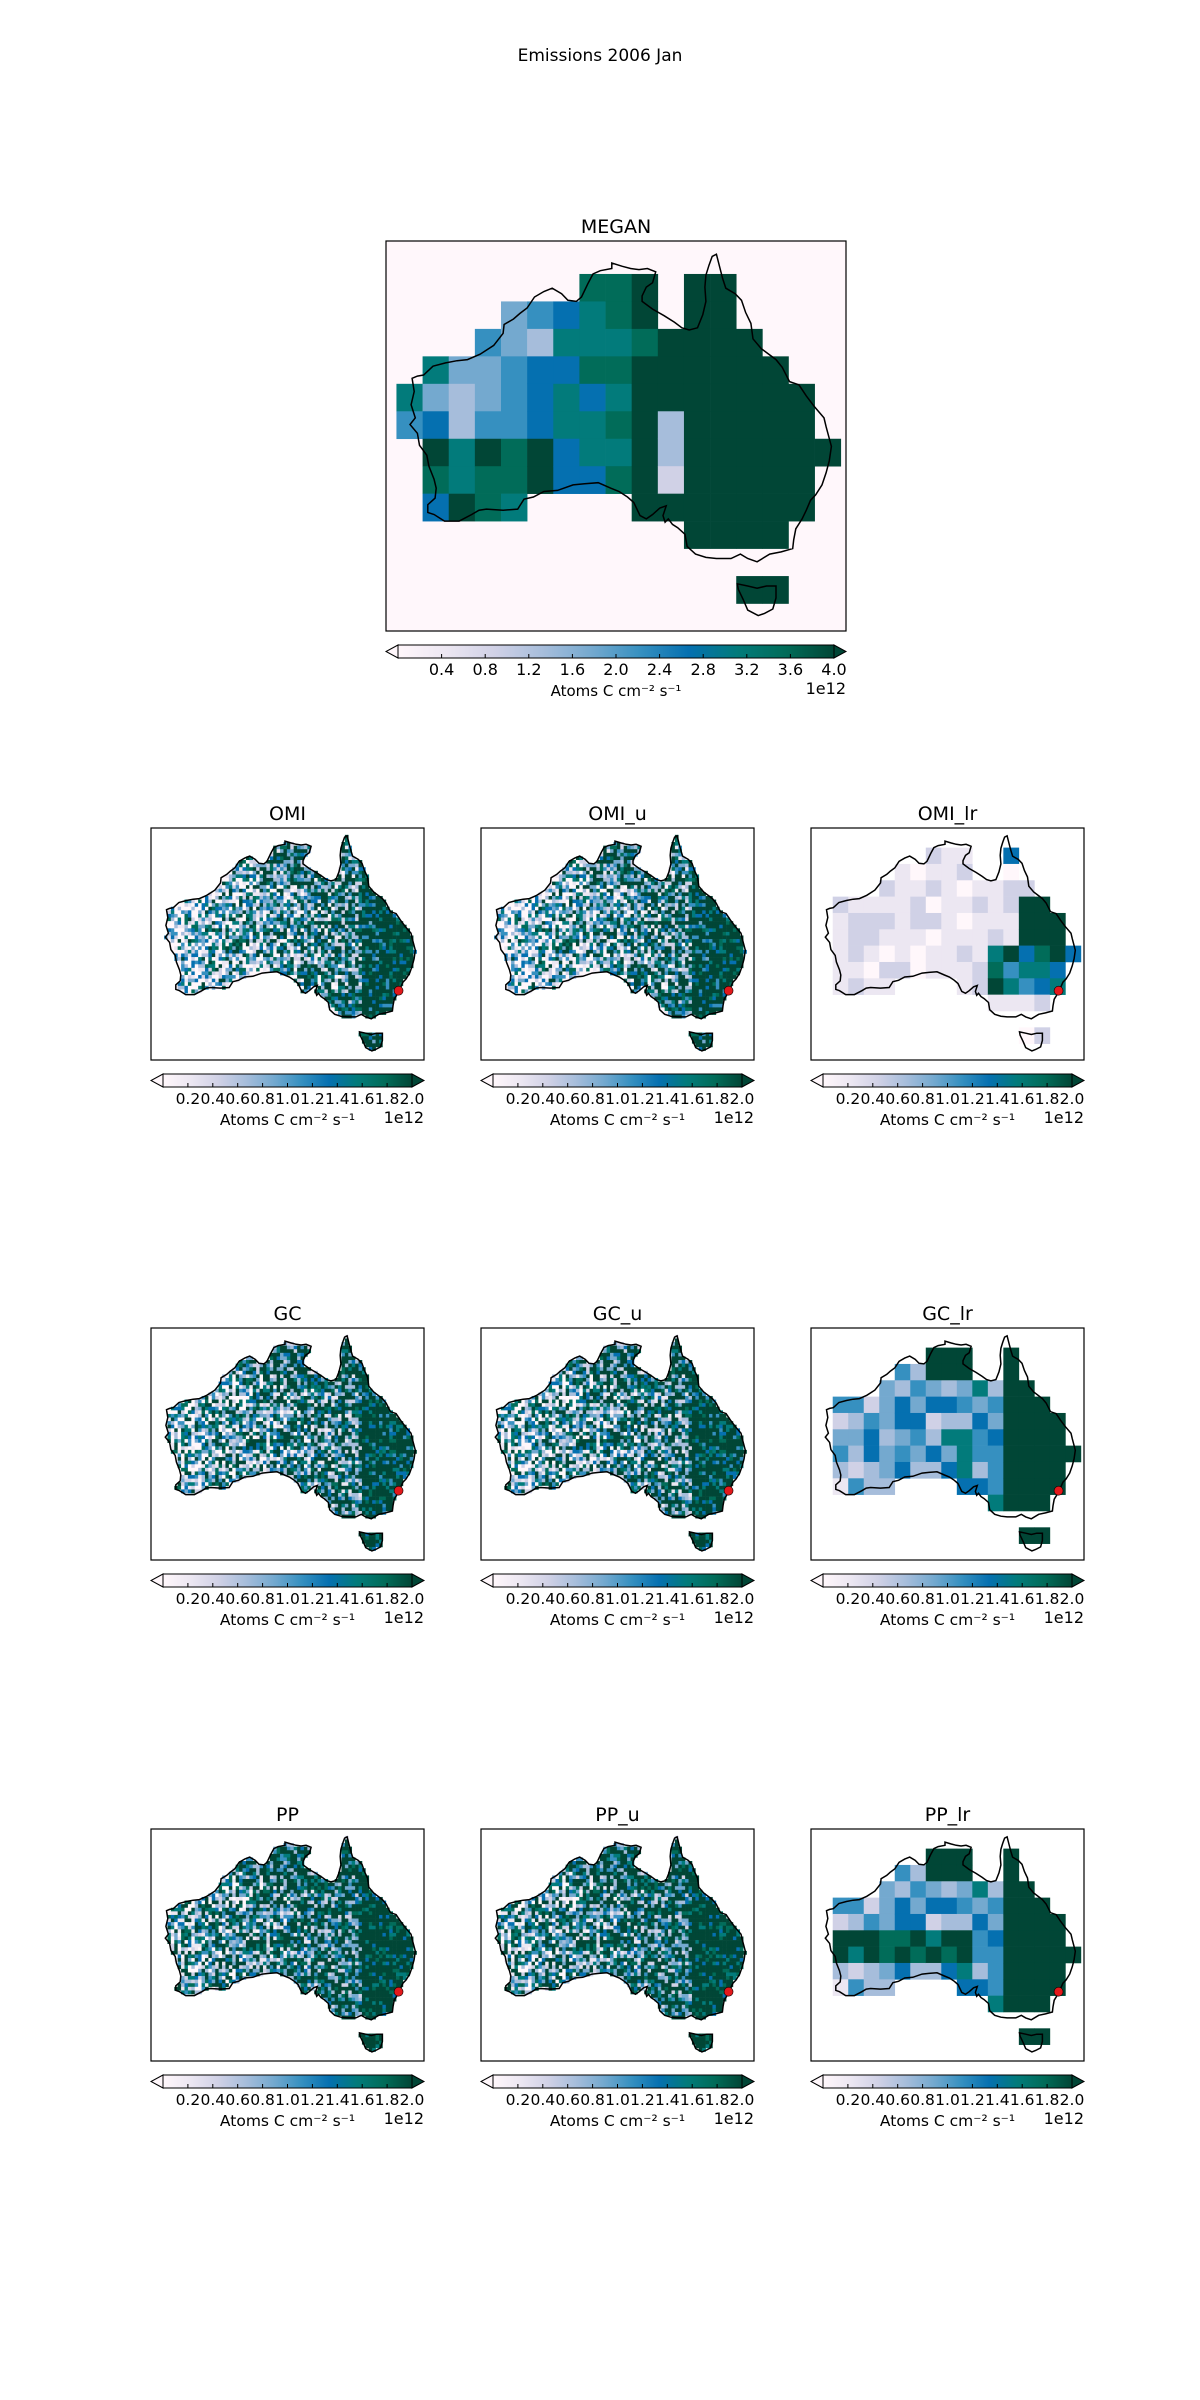  Describe the element at coordinates (667, 1099) in the screenshot. I see `colorbar-tick-label: 1.4` at that location.